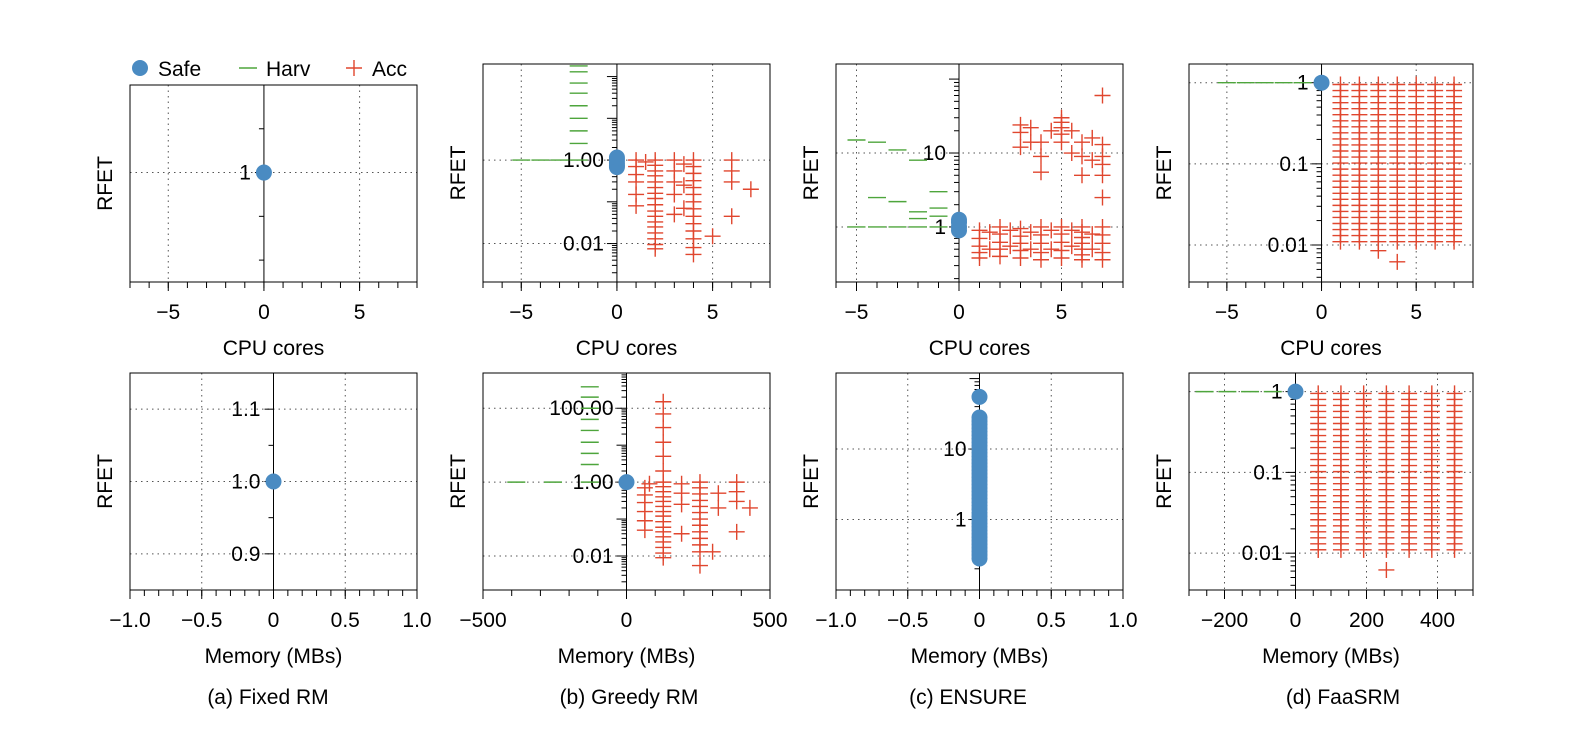 The width and height of the screenshot is (1590, 734). Describe the element at coordinates (354, 68) in the screenshot. I see `legend-acc-icon` at that location.